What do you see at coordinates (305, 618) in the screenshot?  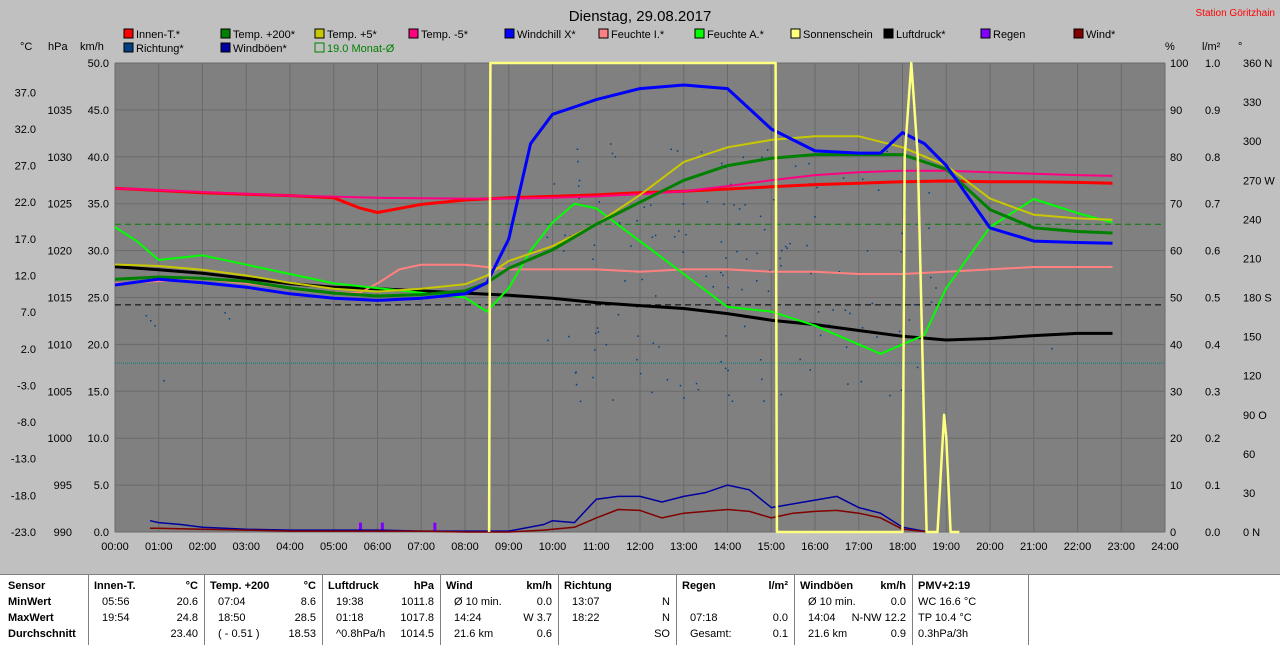 I see `stats-value: 28.5` at bounding box center [305, 618].